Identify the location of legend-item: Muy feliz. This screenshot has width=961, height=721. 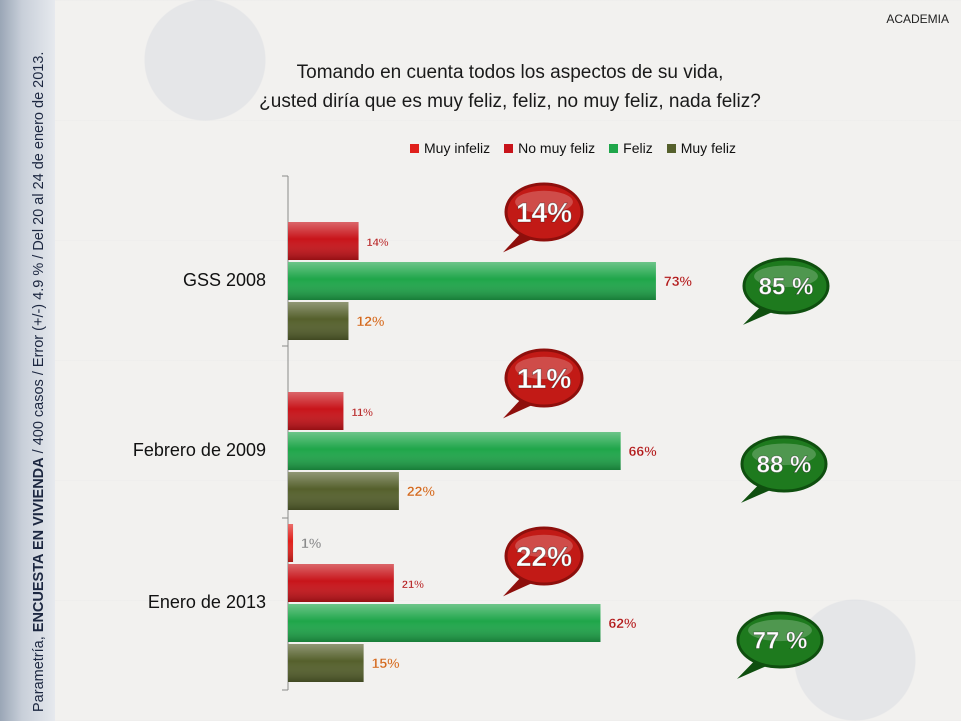
(701, 148).